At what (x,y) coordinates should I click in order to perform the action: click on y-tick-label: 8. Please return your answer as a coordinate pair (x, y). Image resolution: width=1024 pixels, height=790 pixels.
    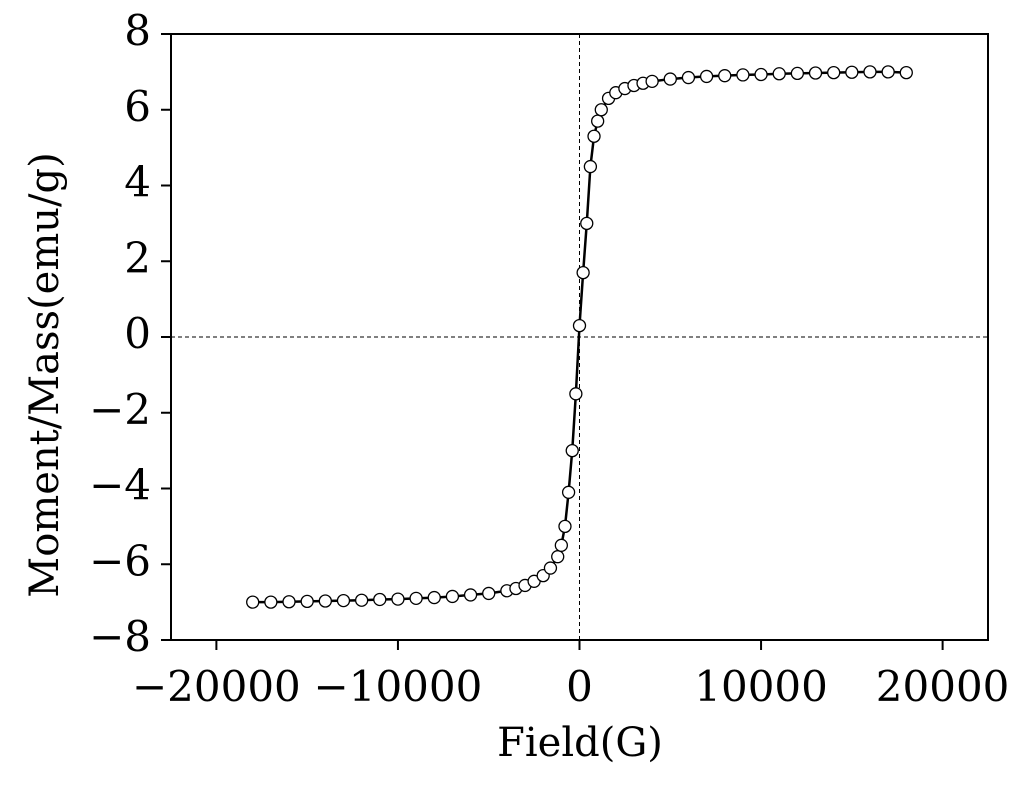
    Looking at the image, I should click on (137, 30).